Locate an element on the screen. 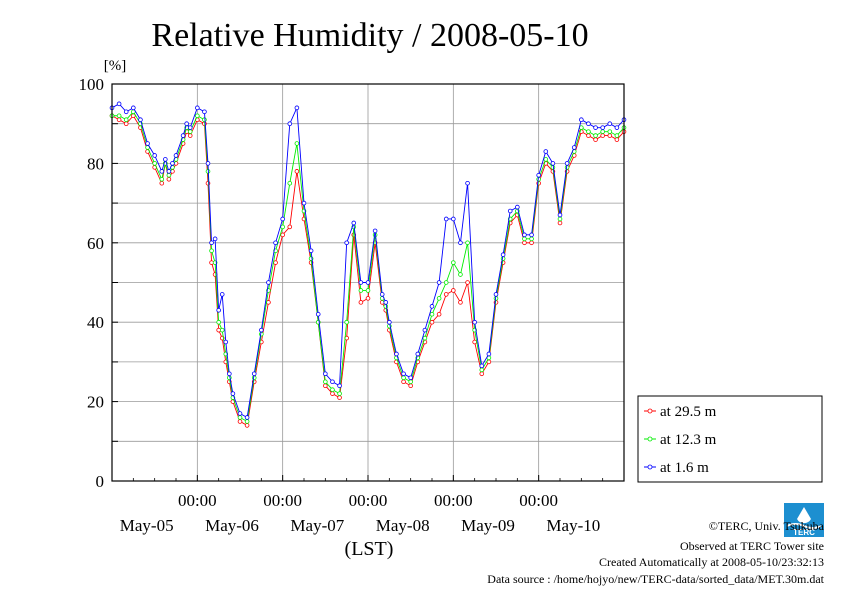  wave-icon is located at coordinates (804, 526).